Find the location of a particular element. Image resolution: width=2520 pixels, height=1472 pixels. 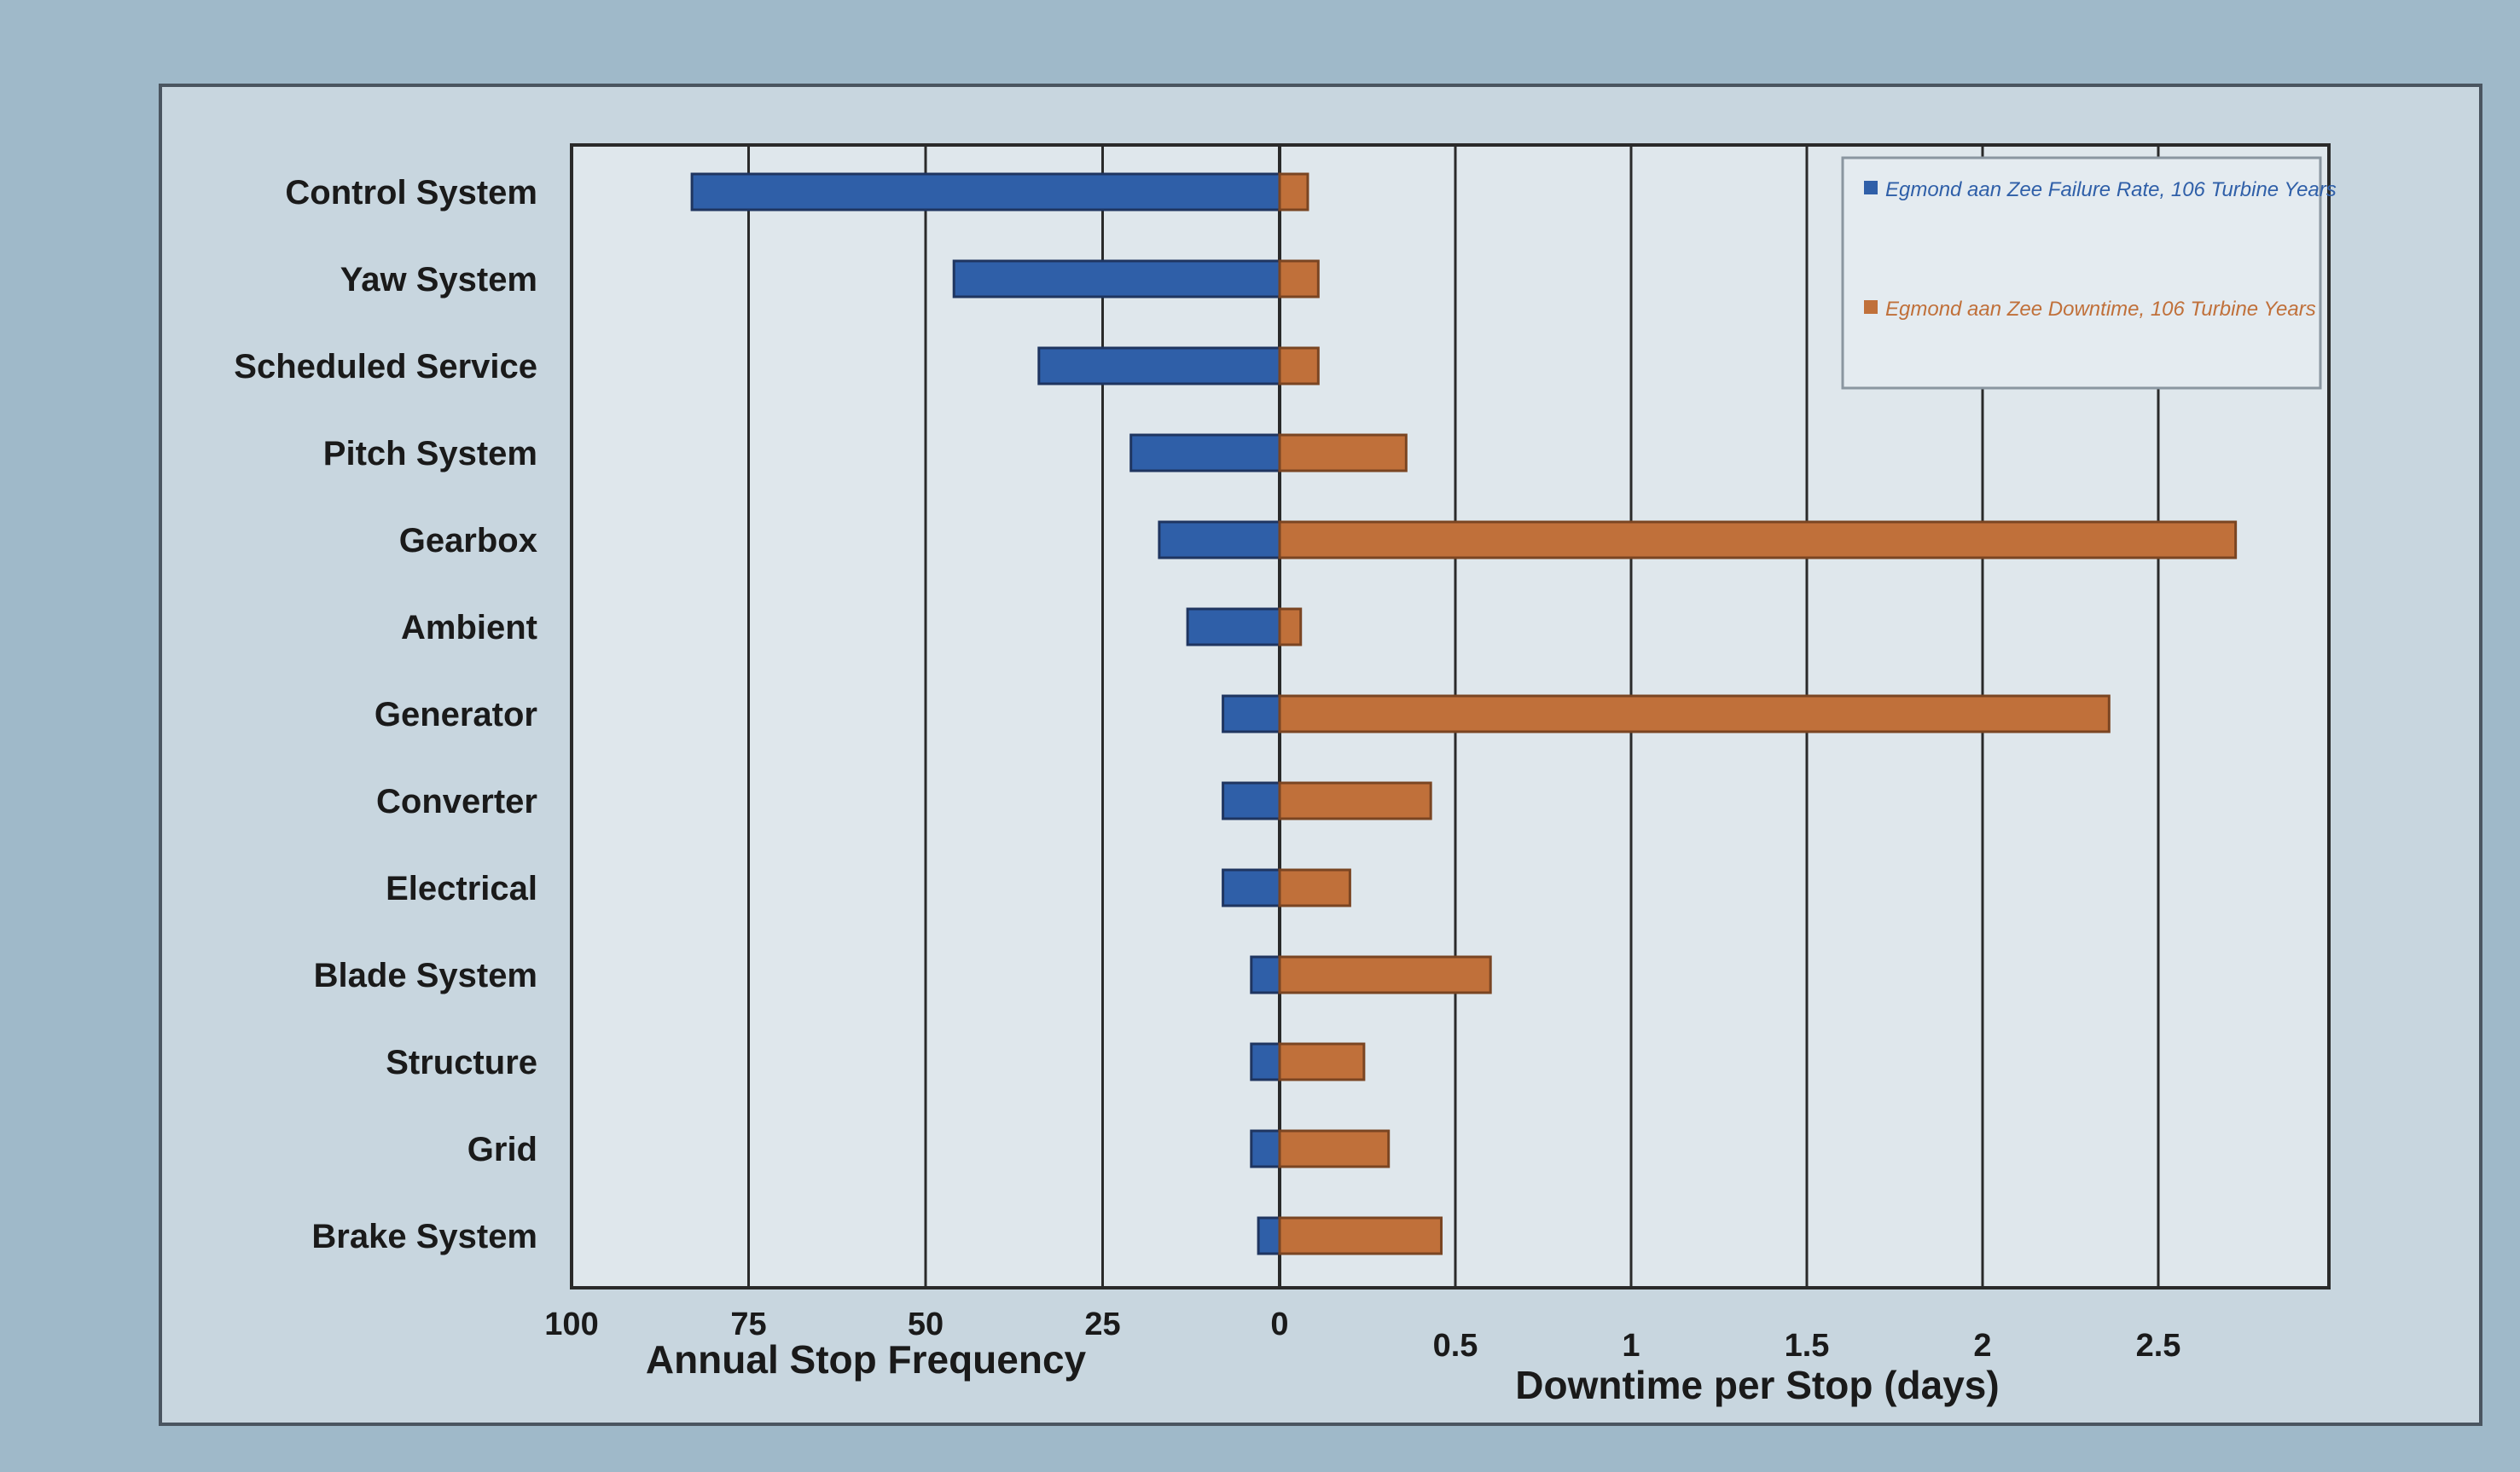

left-axis-label: Annual Stop Frequency is located at coordinates (867, 1359).